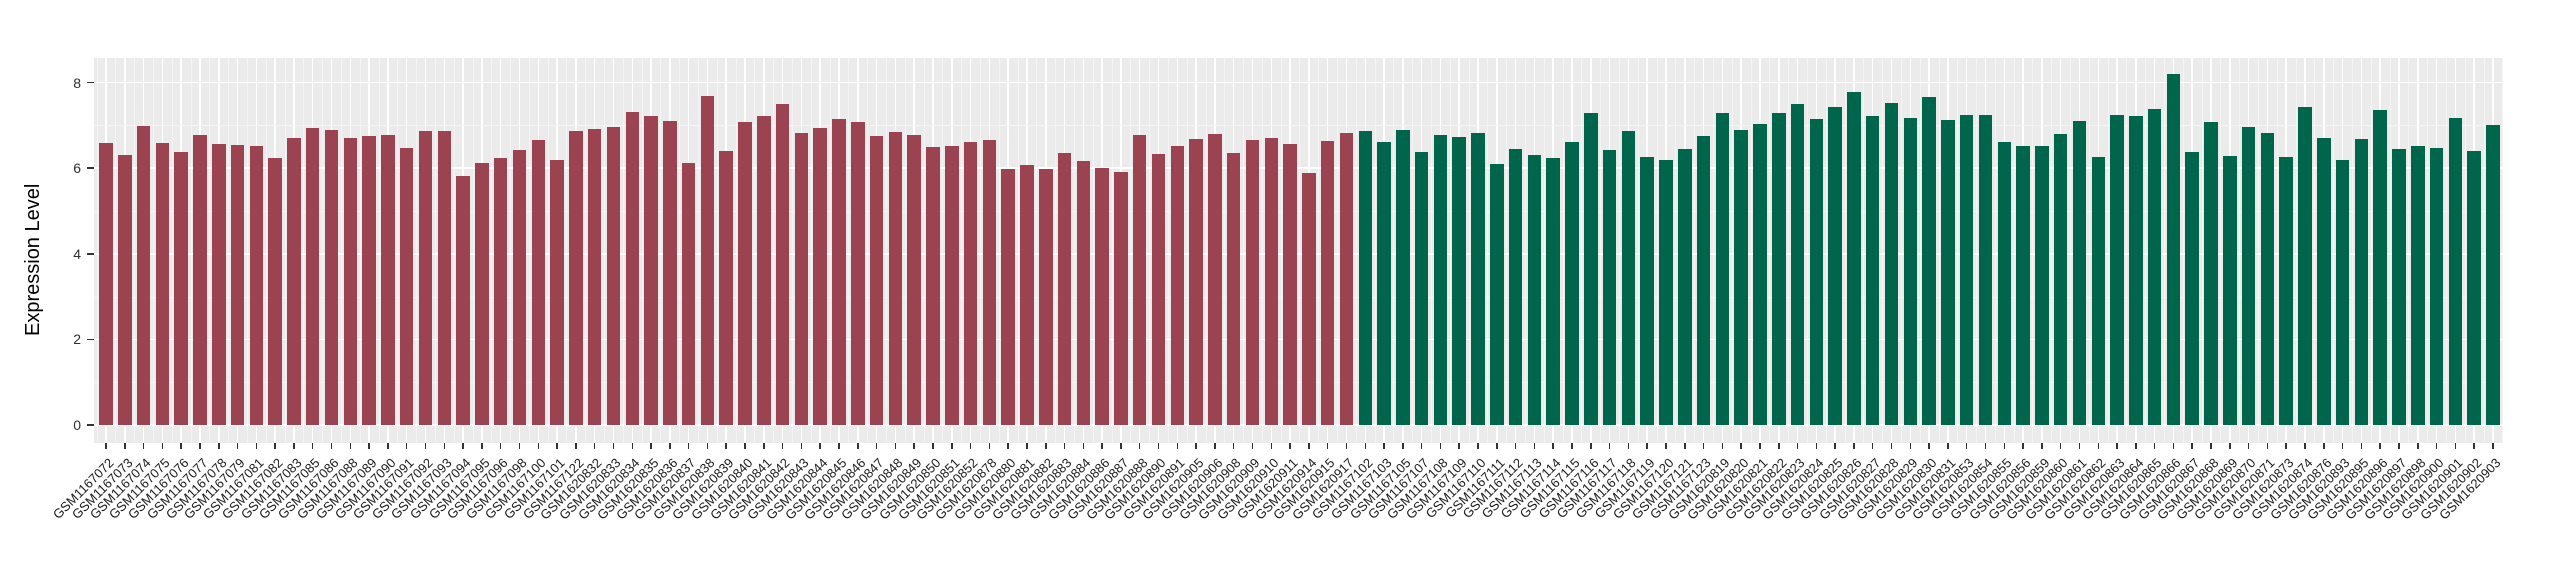 This screenshot has width=2560, height=580. What do you see at coordinates (1741, 277) in the screenshot?
I see `bar-GSM1620820` at bounding box center [1741, 277].